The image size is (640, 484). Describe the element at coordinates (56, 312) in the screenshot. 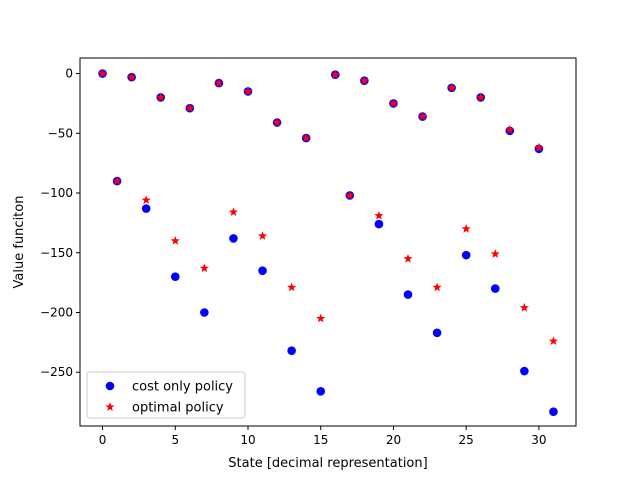

I see `y-tick-label: −200` at that location.